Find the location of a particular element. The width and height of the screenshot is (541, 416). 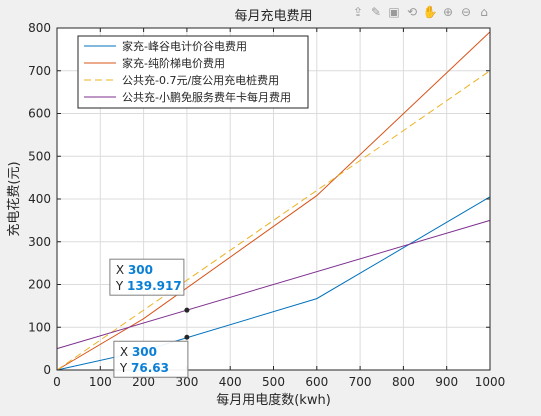

zoom-out-icon: ⊖ is located at coordinates (466, 12).